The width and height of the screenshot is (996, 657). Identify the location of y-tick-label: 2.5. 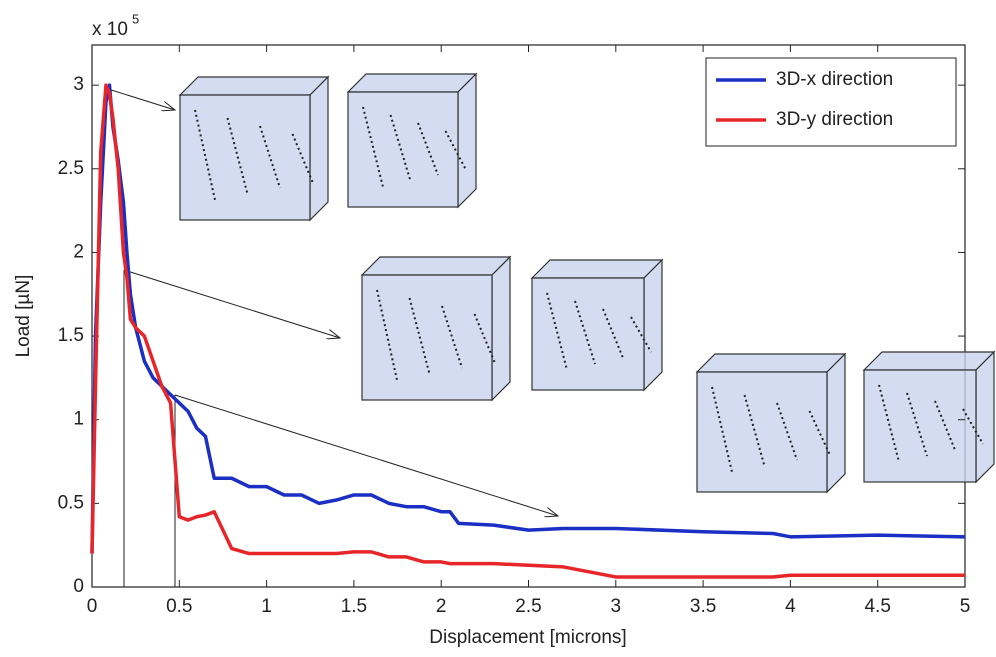
(71, 168).